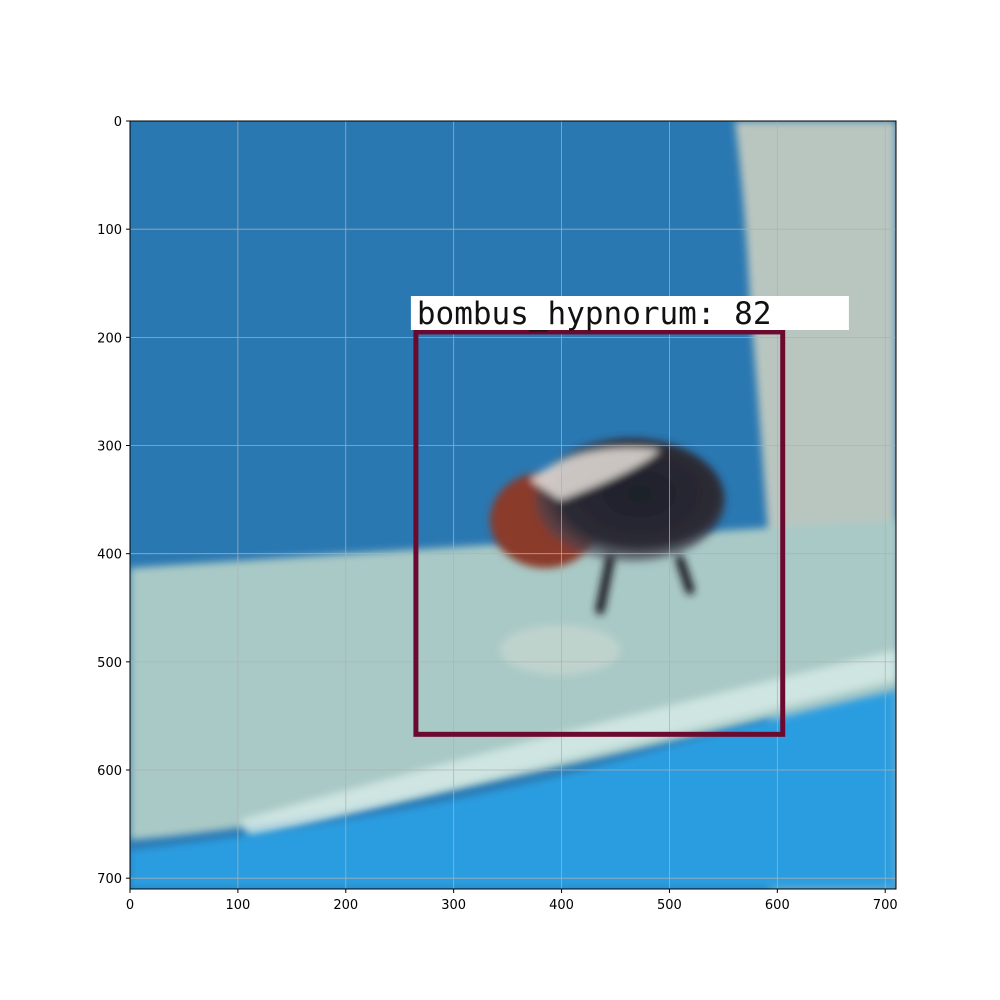  Describe the element at coordinates (885, 905) in the screenshot. I see `x-tick-label: 700` at that location.